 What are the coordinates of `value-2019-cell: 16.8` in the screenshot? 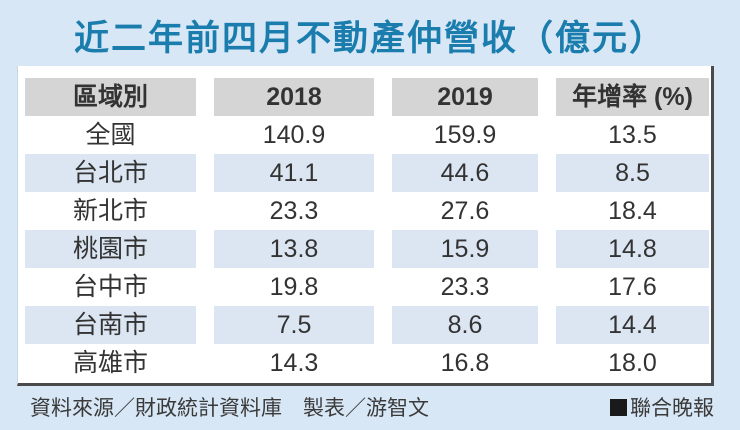 It's located at (465, 363).